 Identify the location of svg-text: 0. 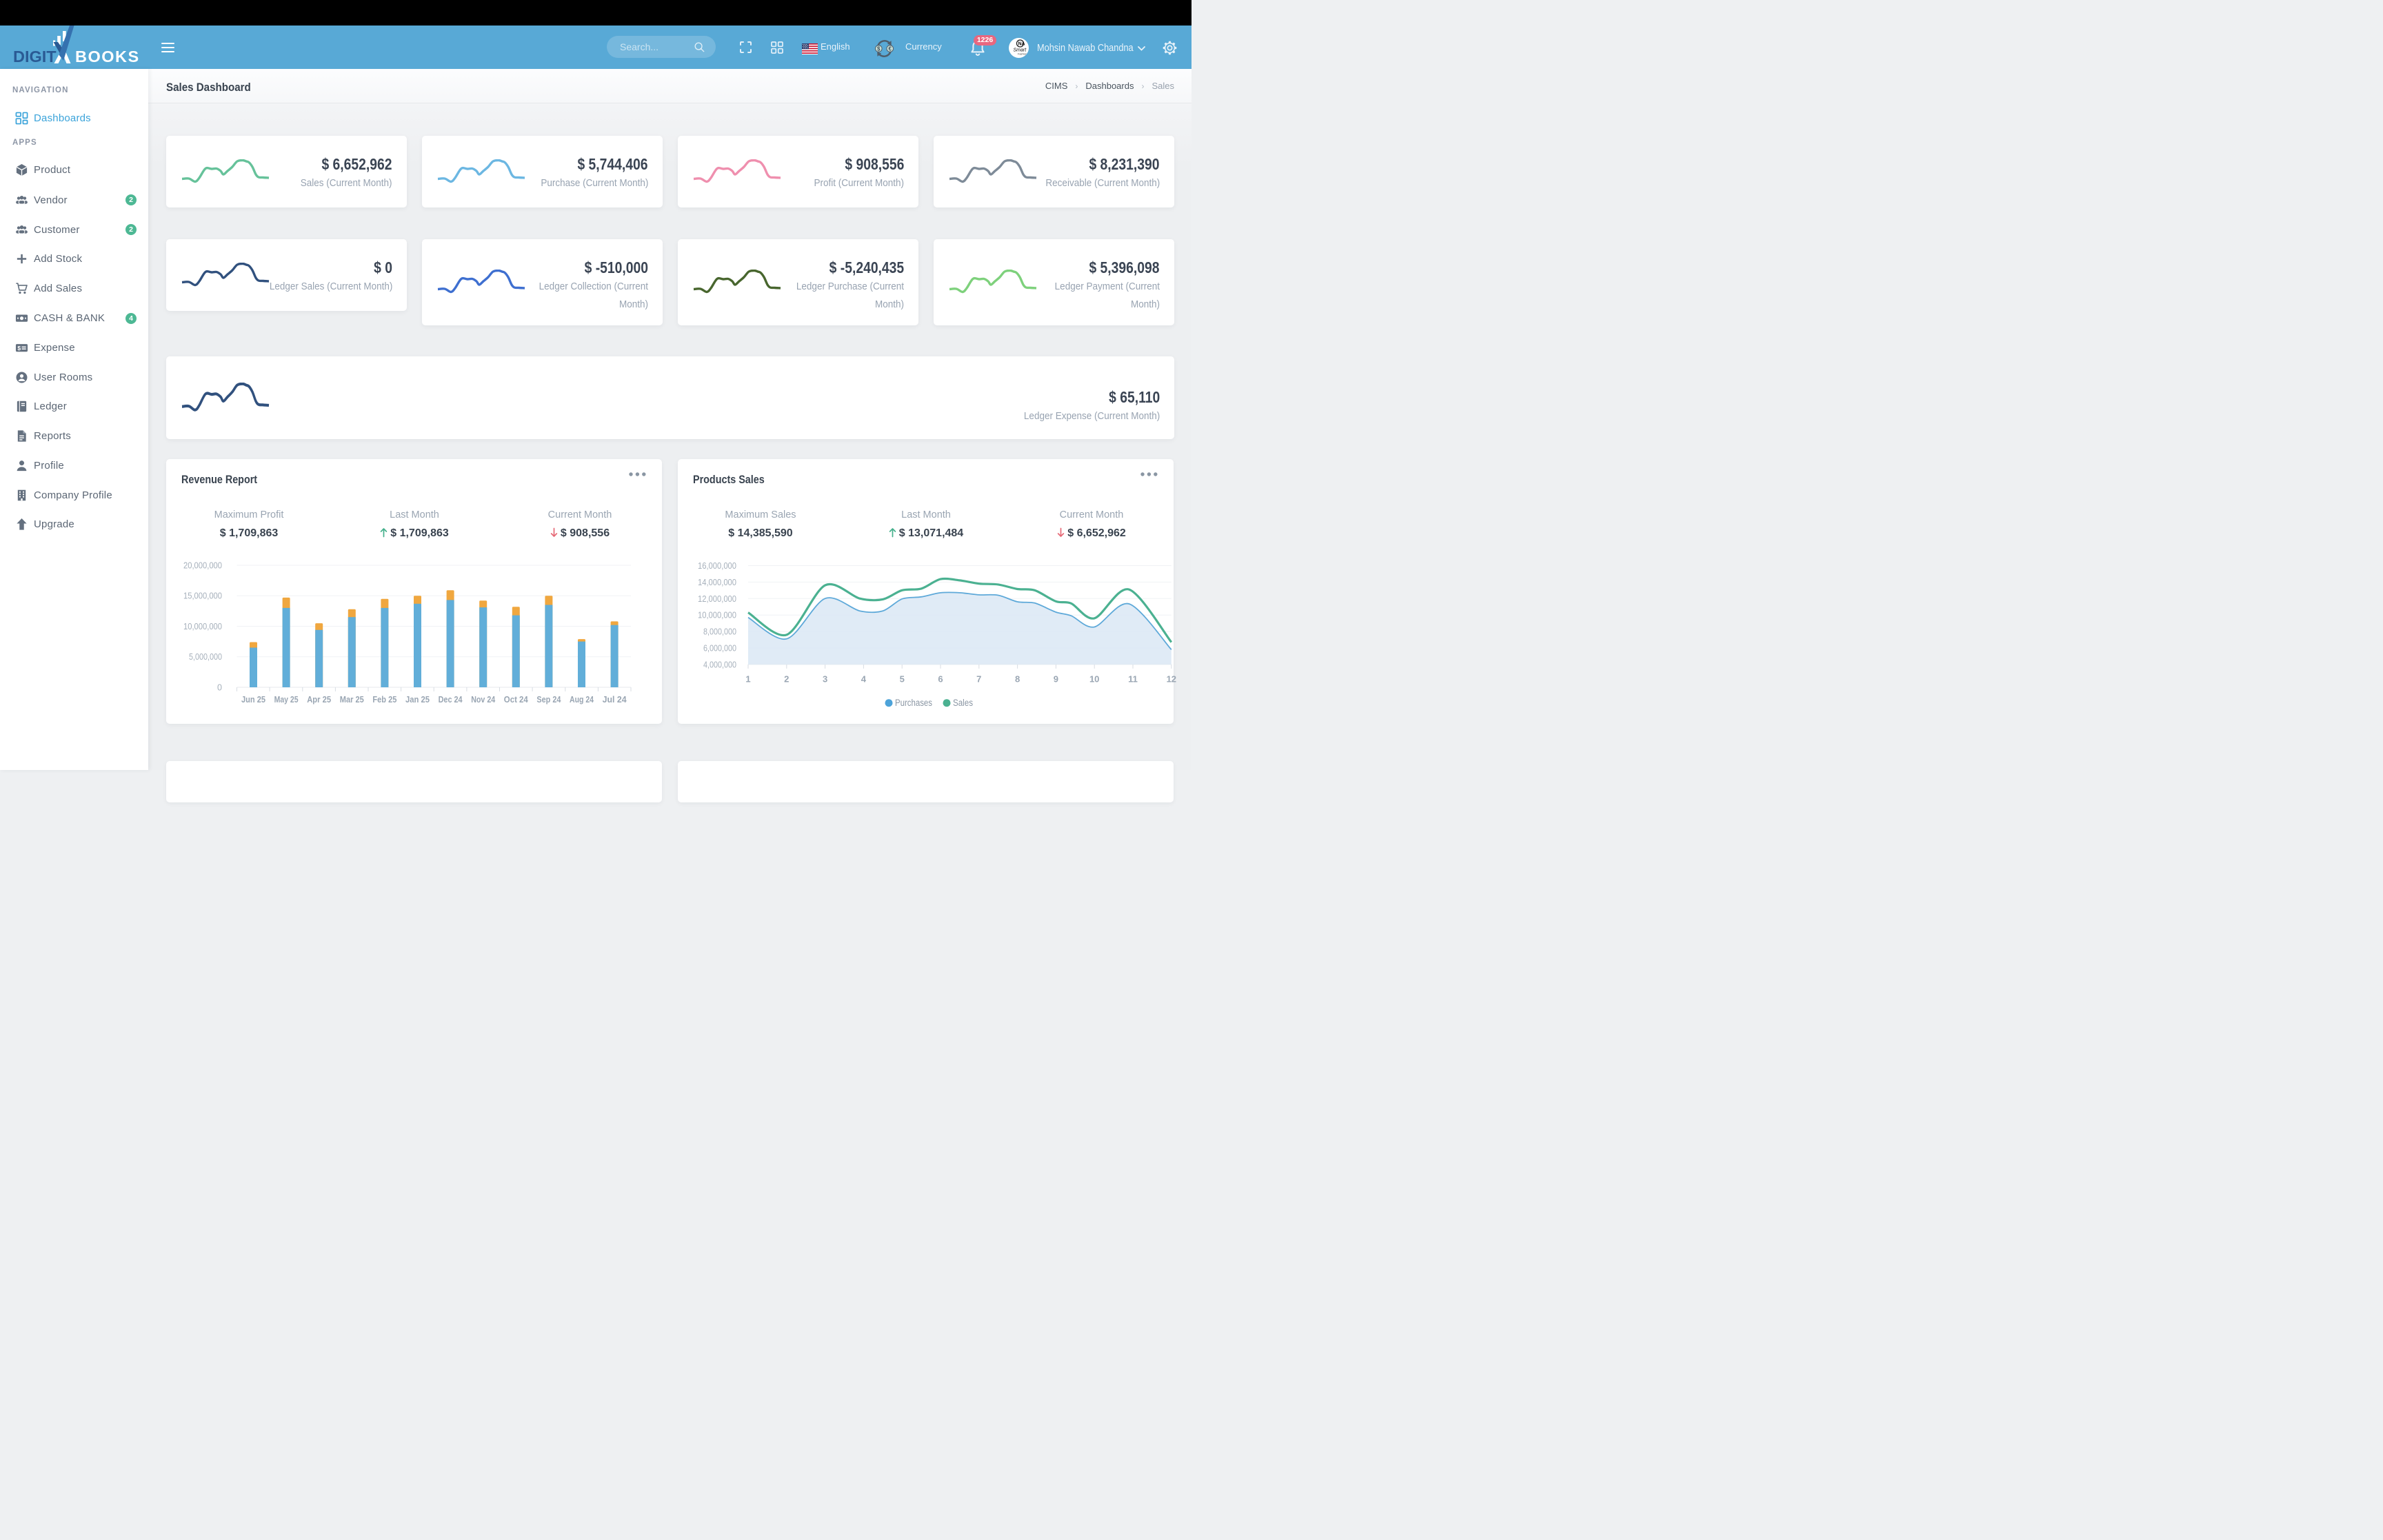
(219, 687).